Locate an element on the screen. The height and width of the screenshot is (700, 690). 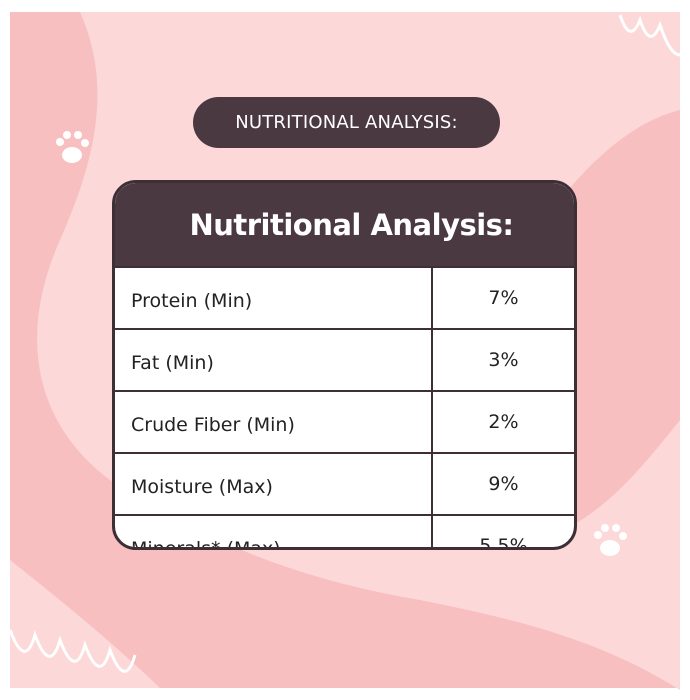
nutrient-value: 9% is located at coordinates (503, 483).